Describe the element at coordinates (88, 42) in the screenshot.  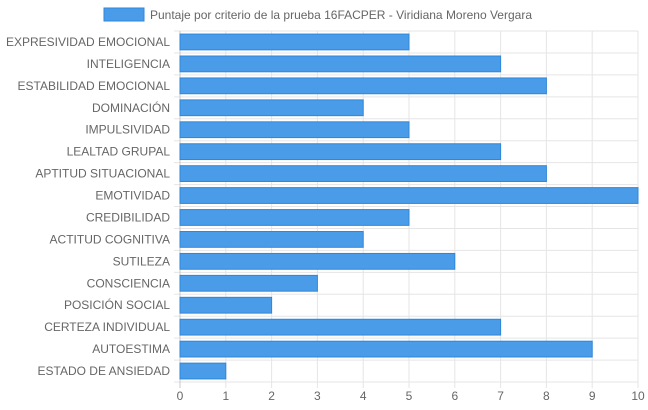
I see `category-label: EXPRESIVIDAD EMOCIONAL` at that location.